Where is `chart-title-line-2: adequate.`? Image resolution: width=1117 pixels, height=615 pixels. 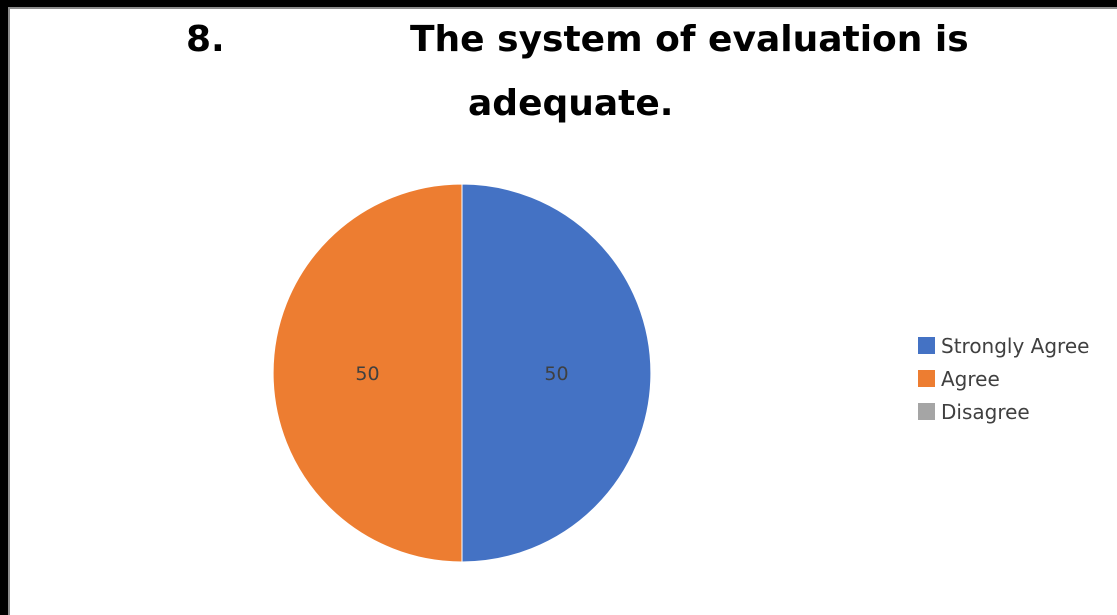
chart-title-line-2: adequate. is located at coordinates (571, 103).